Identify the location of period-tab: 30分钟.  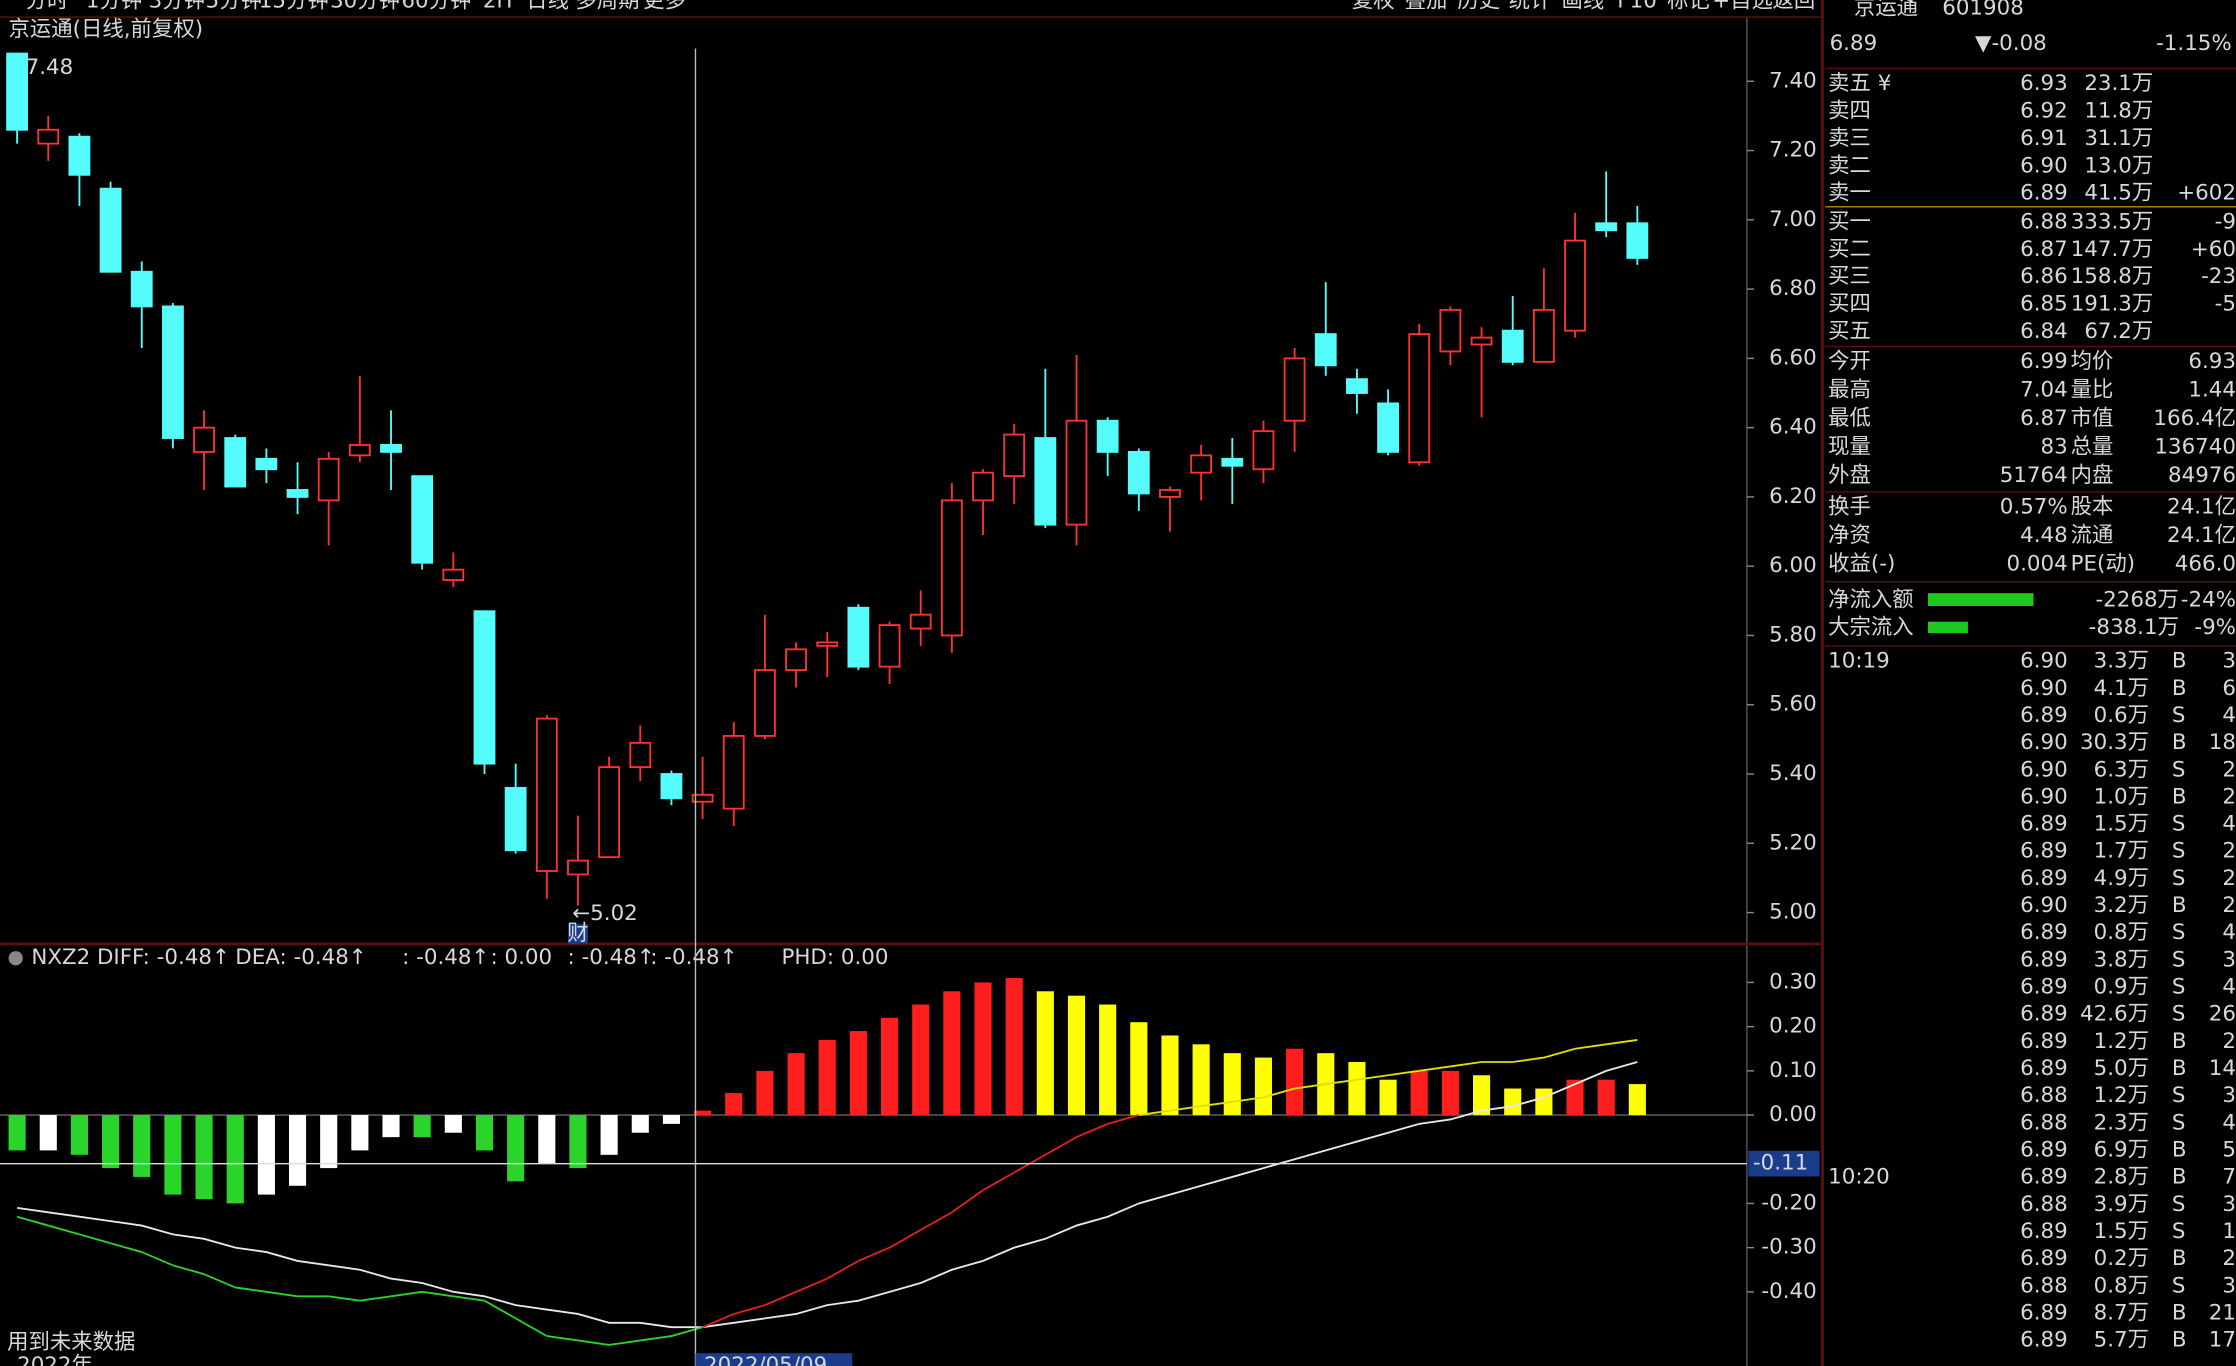
(365, 6).